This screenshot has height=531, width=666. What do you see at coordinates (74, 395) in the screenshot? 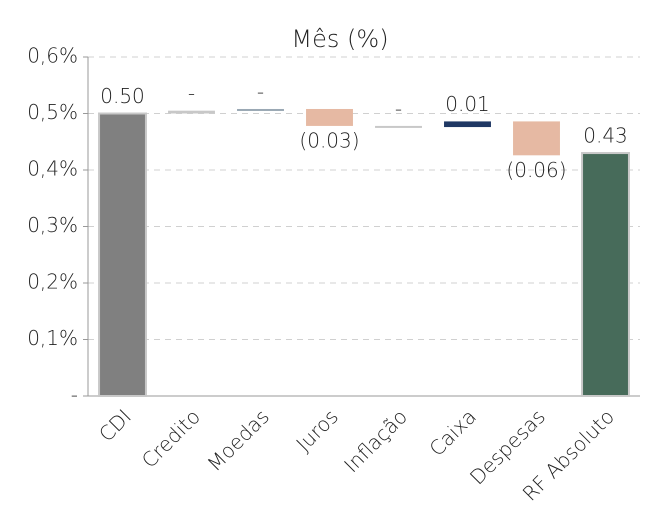
I see `y-tick-label: -` at bounding box center [74, 395].